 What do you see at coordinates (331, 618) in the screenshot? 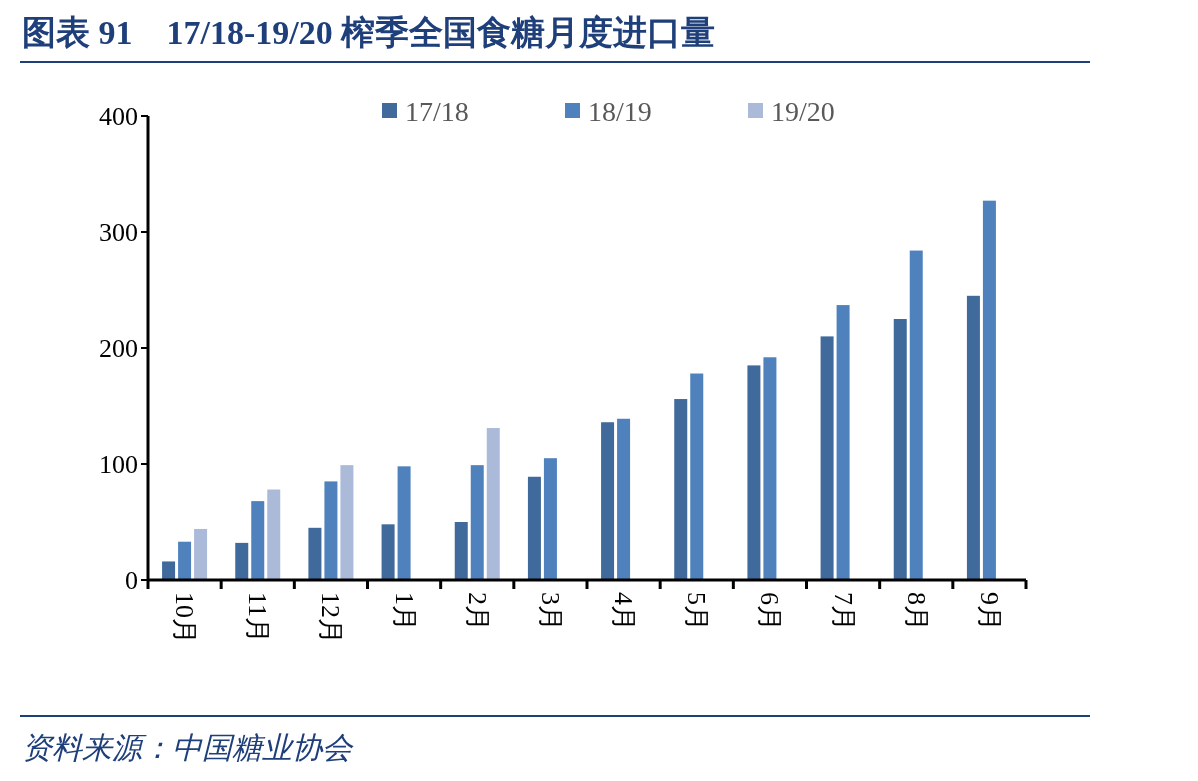
I see `x-tick-label: 12月` at bounding box center [331, 618].